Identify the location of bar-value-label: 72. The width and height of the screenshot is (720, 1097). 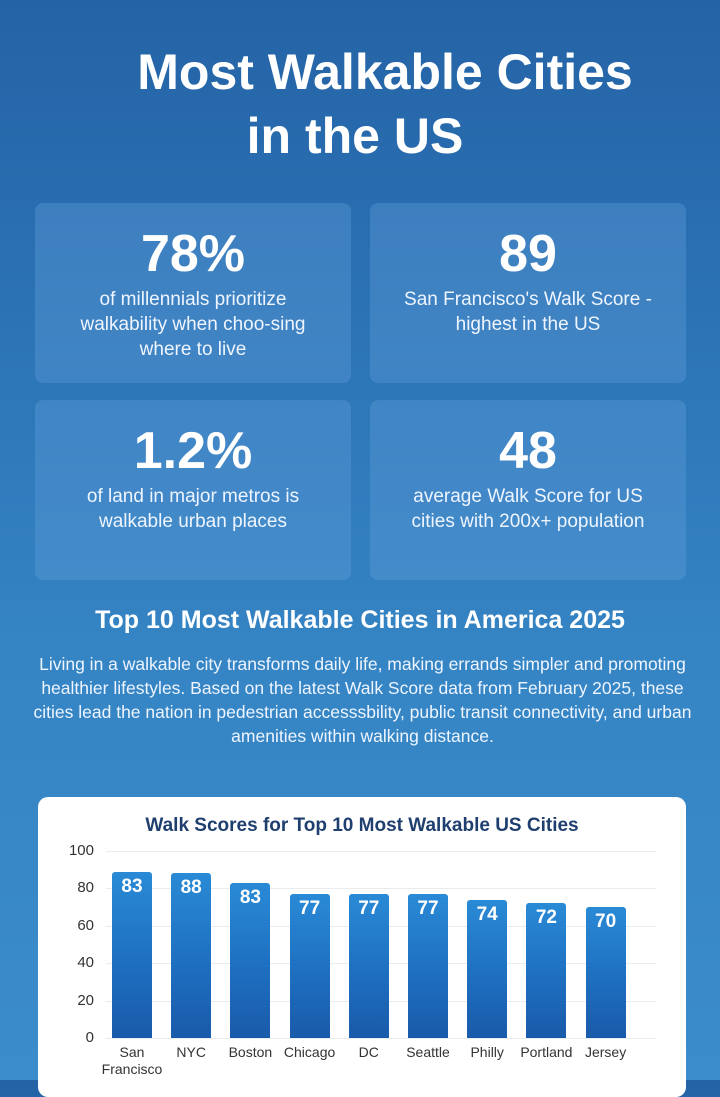
(546, 918).